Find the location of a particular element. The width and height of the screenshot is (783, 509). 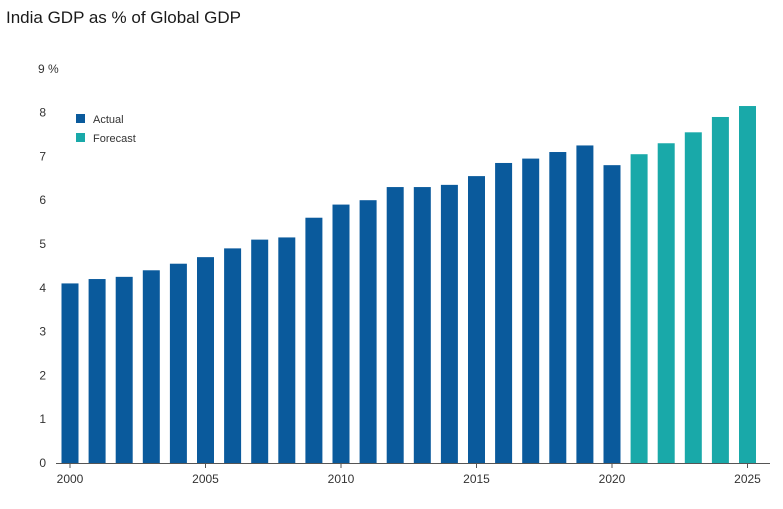

bar-actual-2000 is located at coordinates (70, 373).